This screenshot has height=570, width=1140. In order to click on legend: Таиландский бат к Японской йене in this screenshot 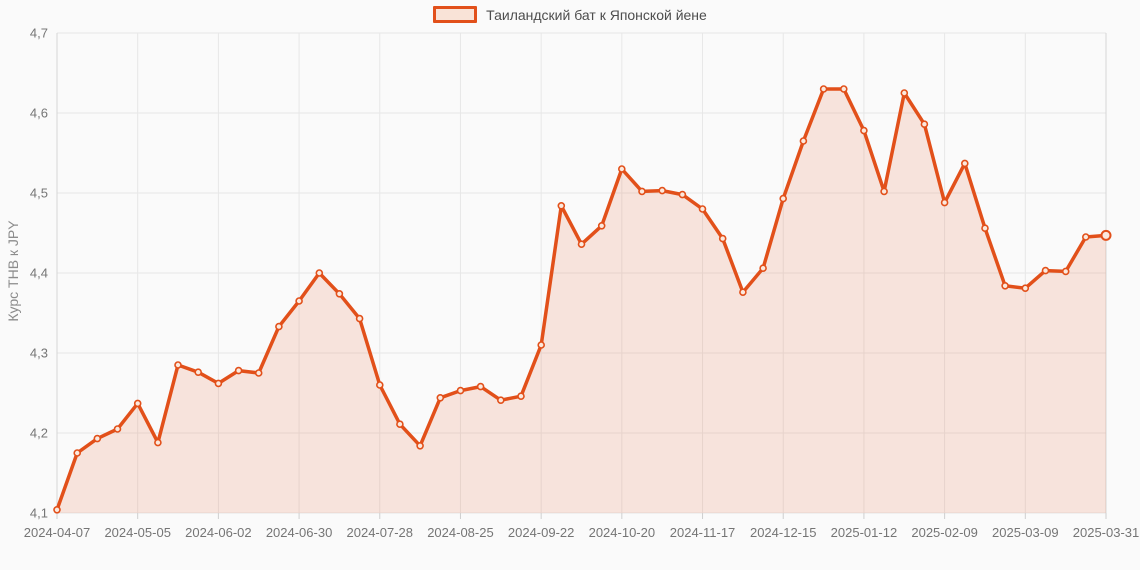, I will do `click(570, 14)`.